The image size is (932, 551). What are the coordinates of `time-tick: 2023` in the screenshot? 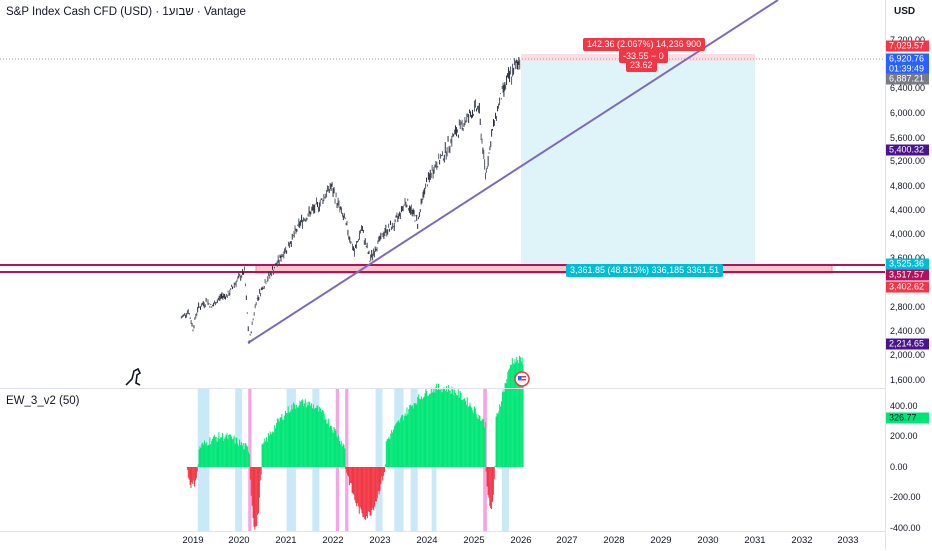 It's located at (379, 540).